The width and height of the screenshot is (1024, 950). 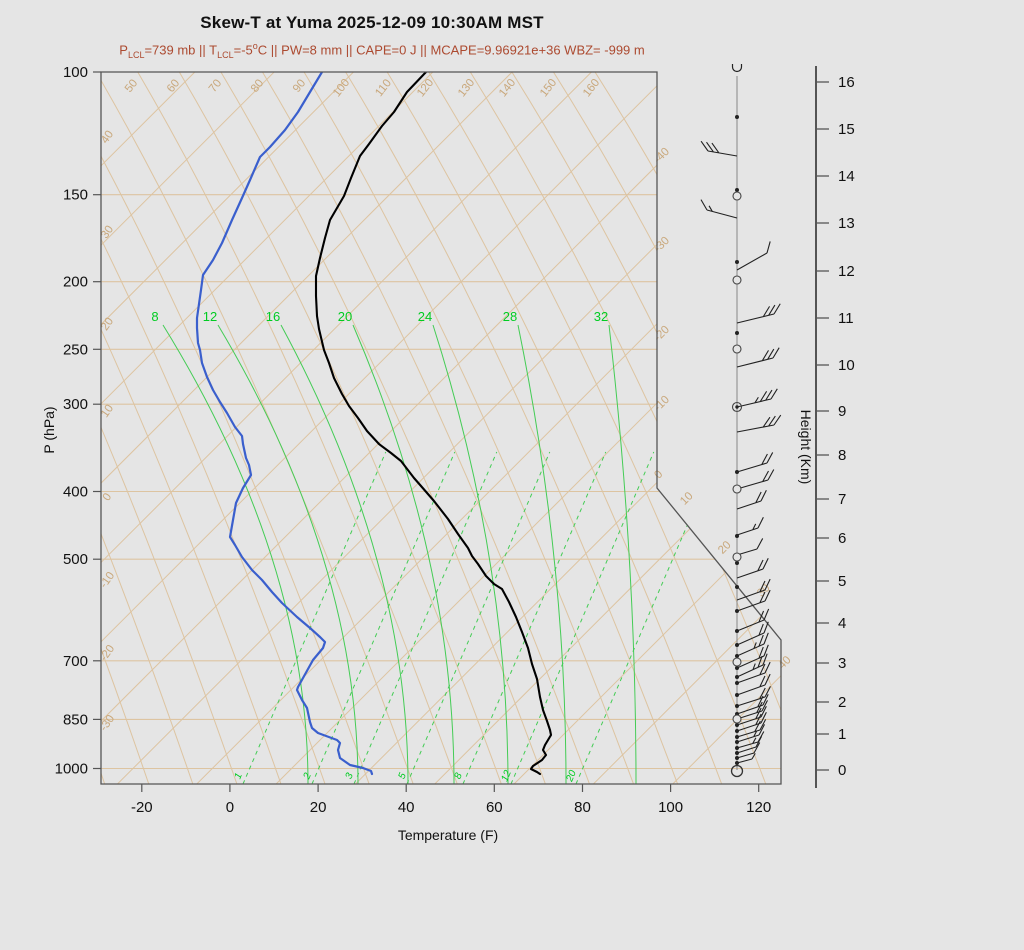 I want to click on height-tick-label: 15, so click(x=846, y=129).